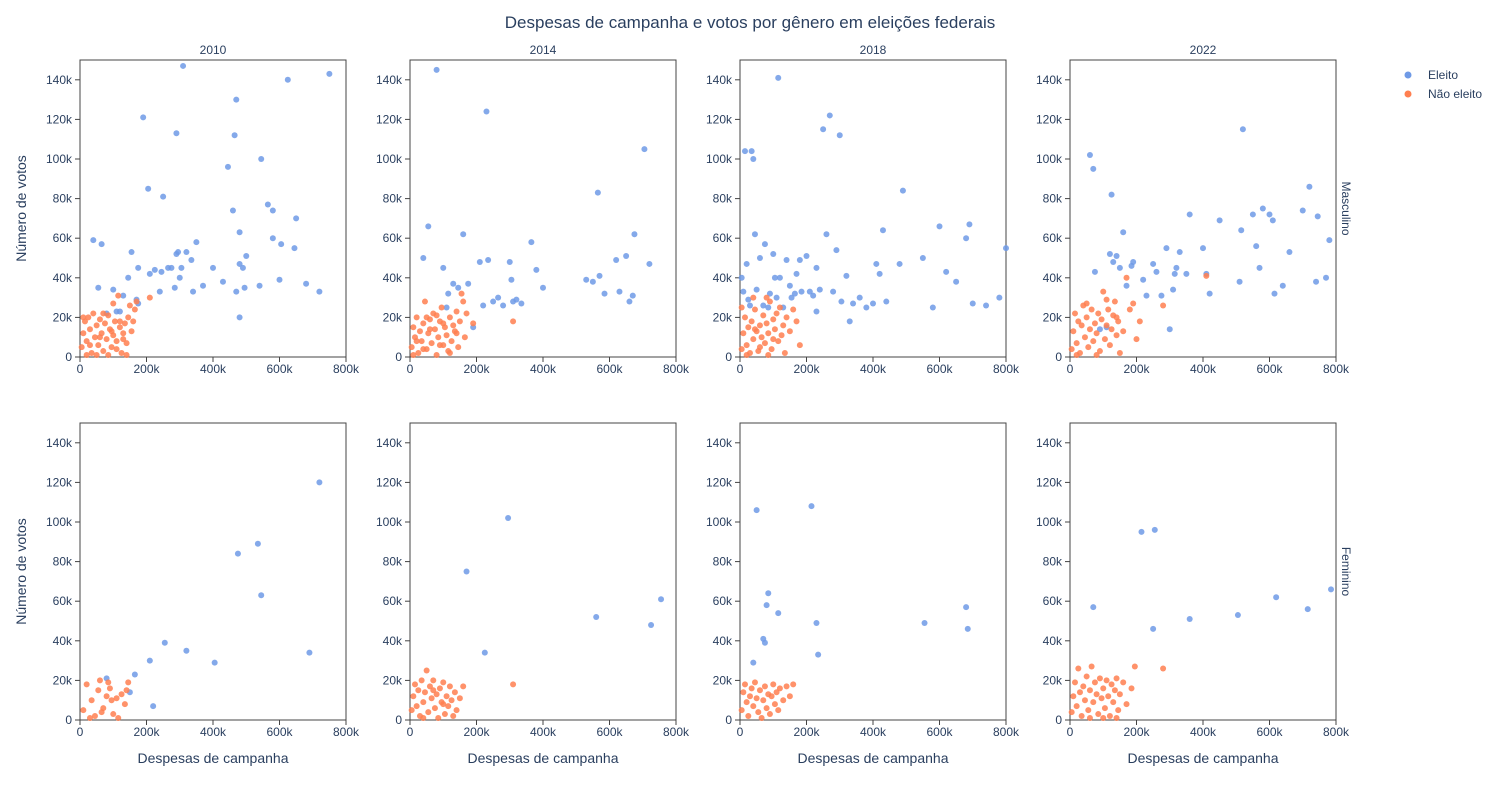 The height and width of the screenshot is (805, 1500). Describe the element at coordinates (1053, 601) in the screenshot. I see `y-tick-label: 60k` at that location.